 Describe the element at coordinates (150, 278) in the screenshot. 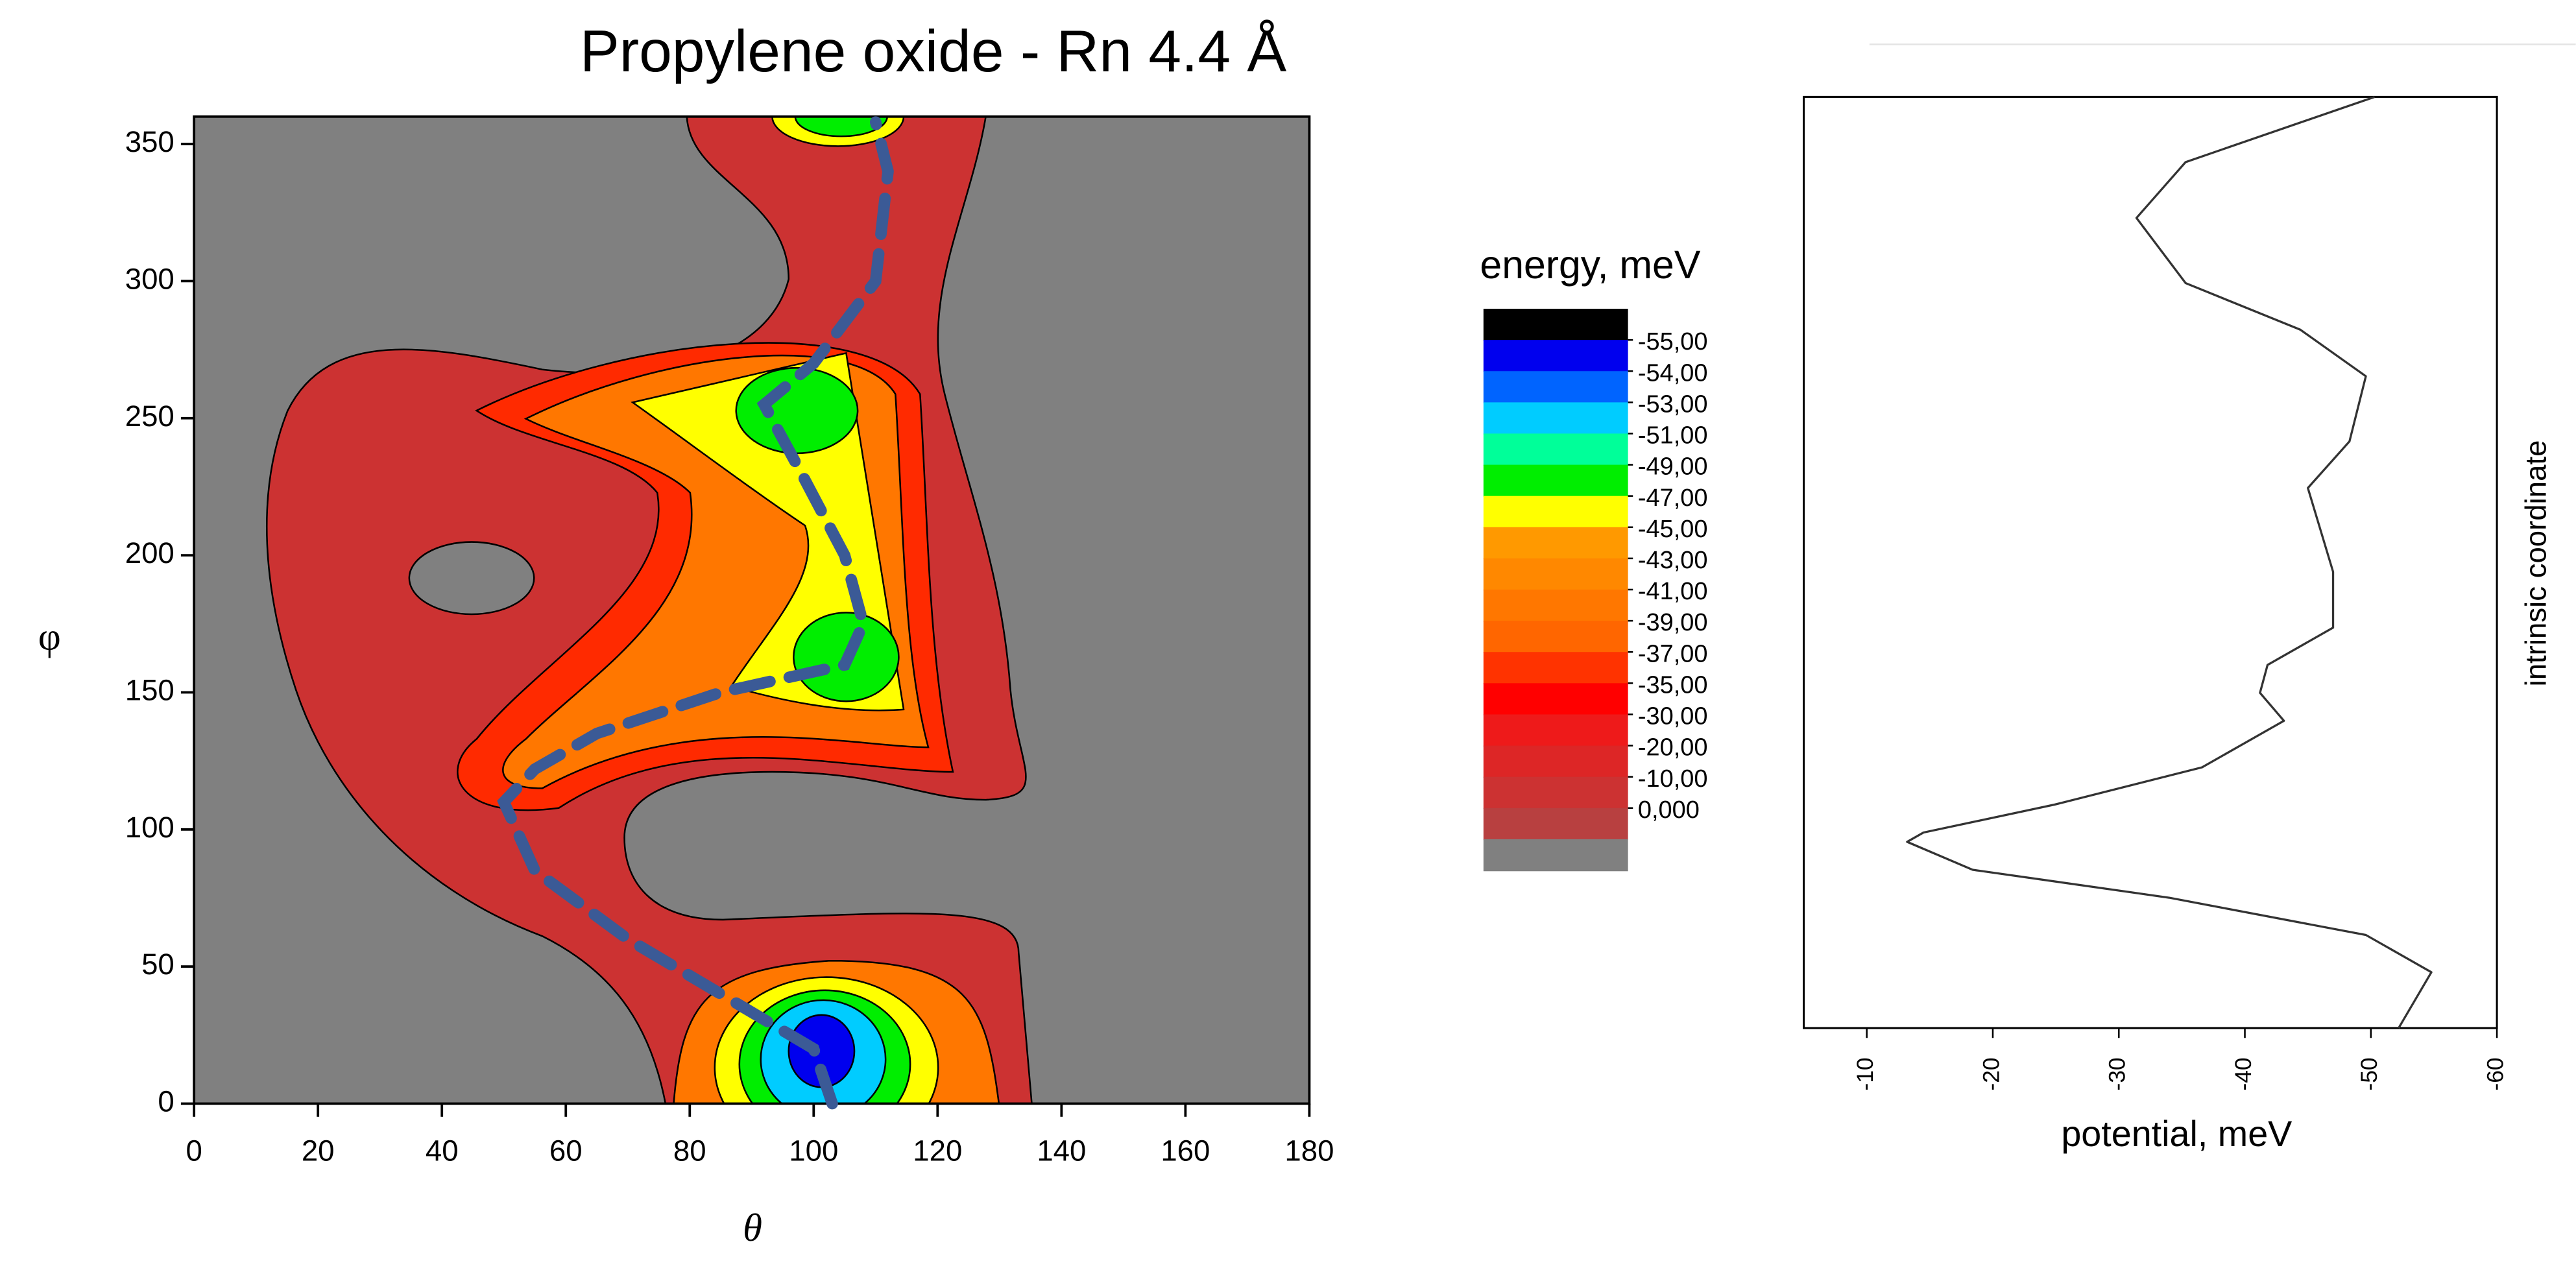

I see `y-tick-label: 300` at that location.